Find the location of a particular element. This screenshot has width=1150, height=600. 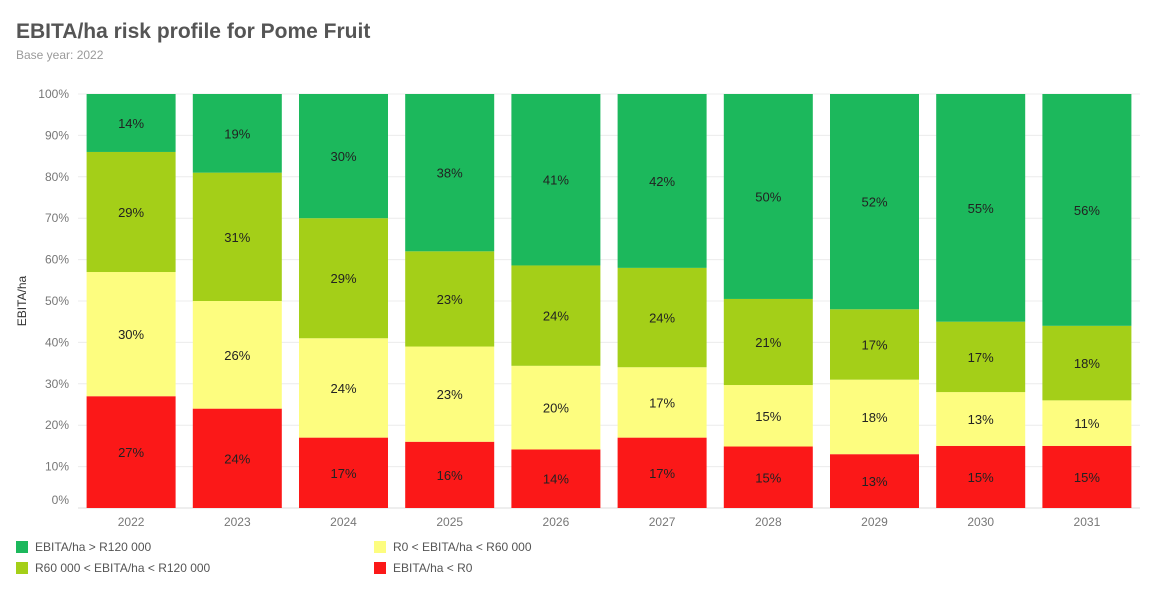

legend-label-low: EBITA/ha < R0 is located at coordinates (433, 568).